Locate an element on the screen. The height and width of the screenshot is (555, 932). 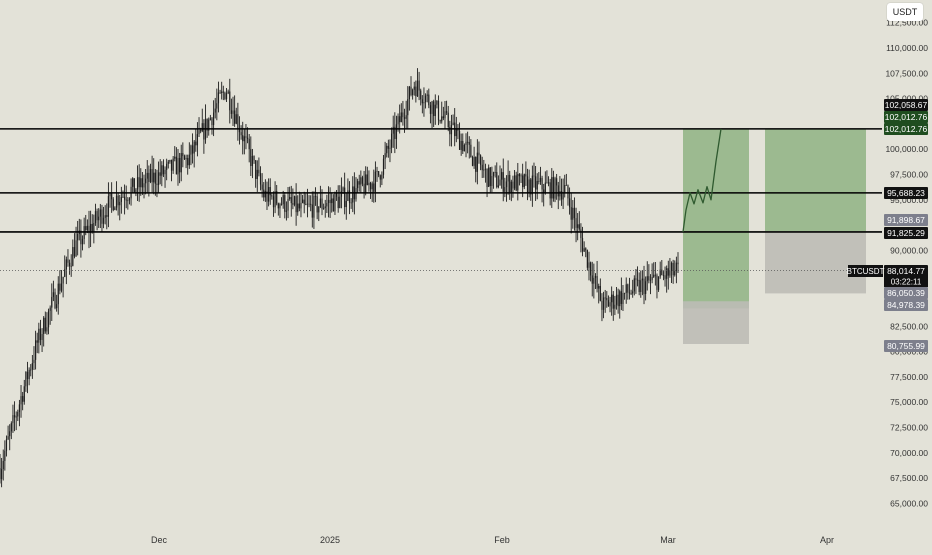
symbol-tag-text: BTCUSDT is located at coordinates (866, 271).